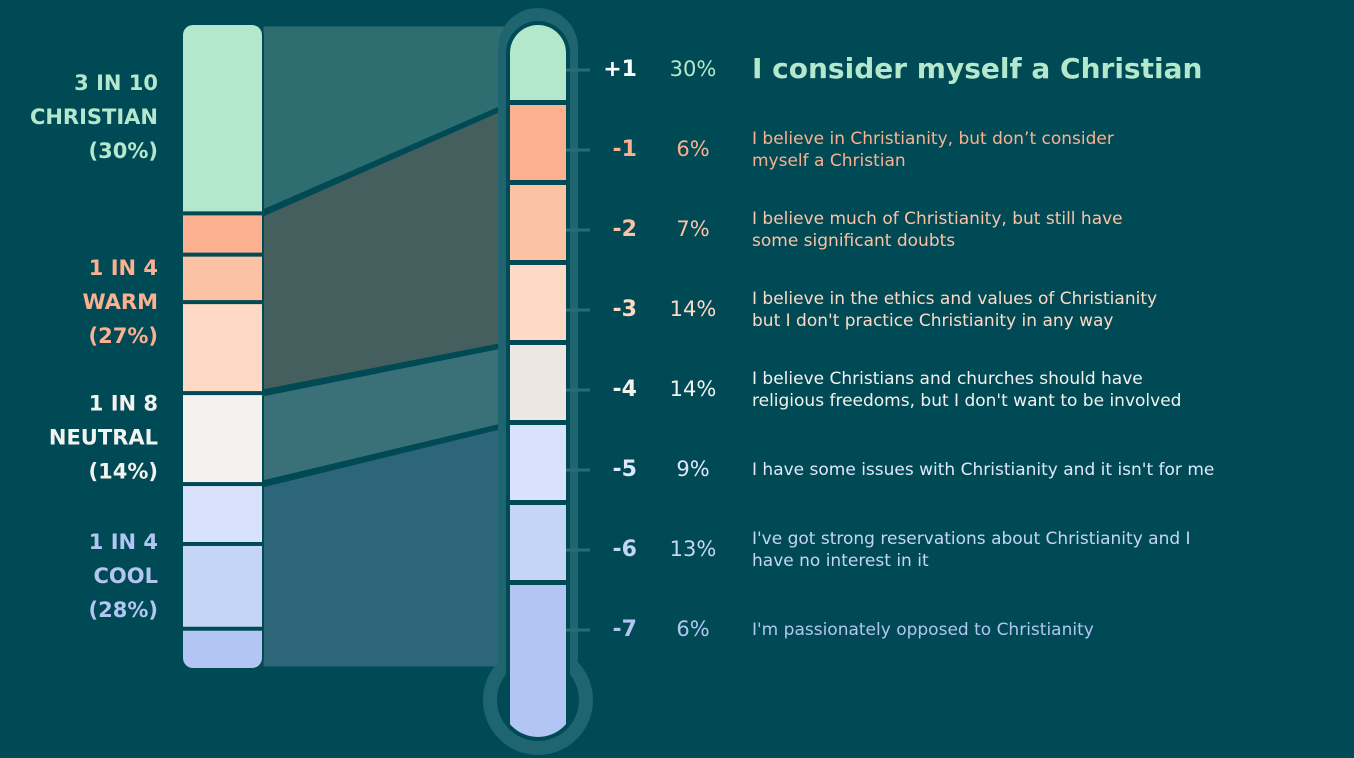 The height and width of the screenshot is (758, 1354). Describe the element at coordinates (625, 309) in the screenshot. I see `scale-label: -3` at that location.